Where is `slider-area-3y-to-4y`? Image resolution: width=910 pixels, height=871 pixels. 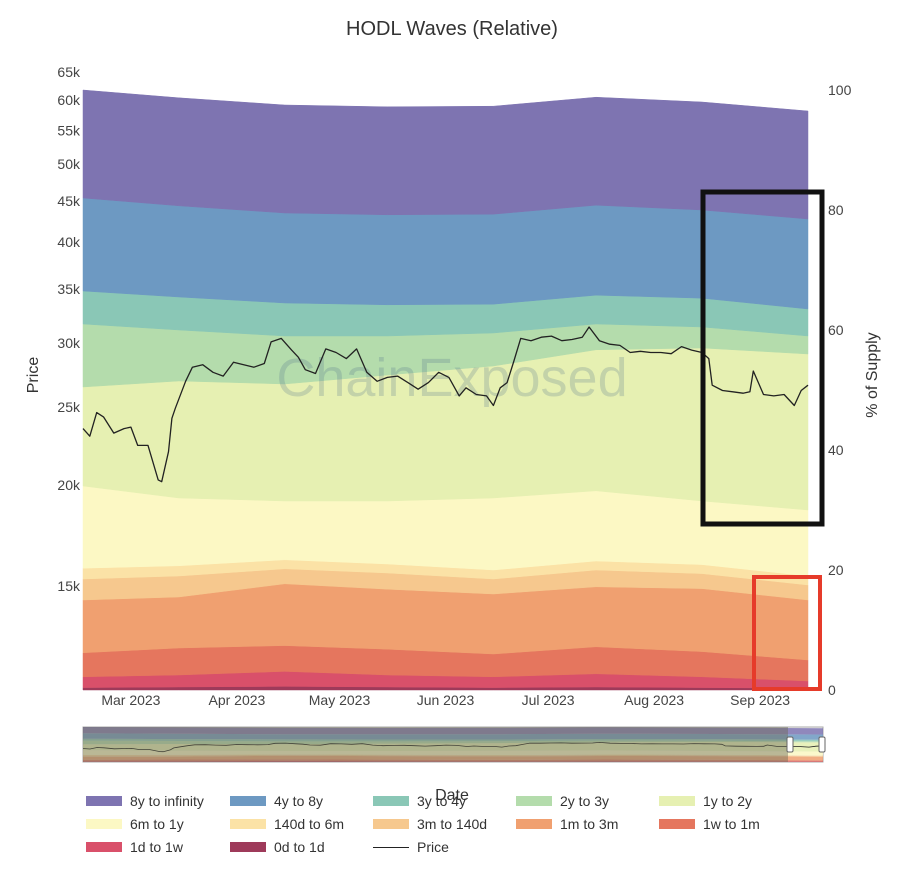 slider-area-3y-to-4y is located at coordinates (453, 740).